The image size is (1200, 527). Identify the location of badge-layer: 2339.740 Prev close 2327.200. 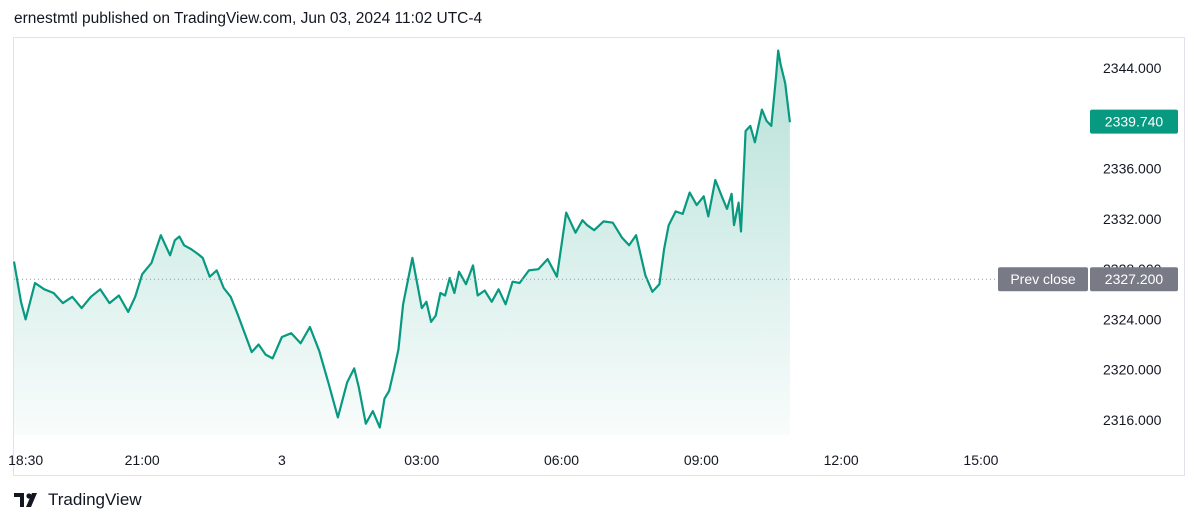
(1088, 200).